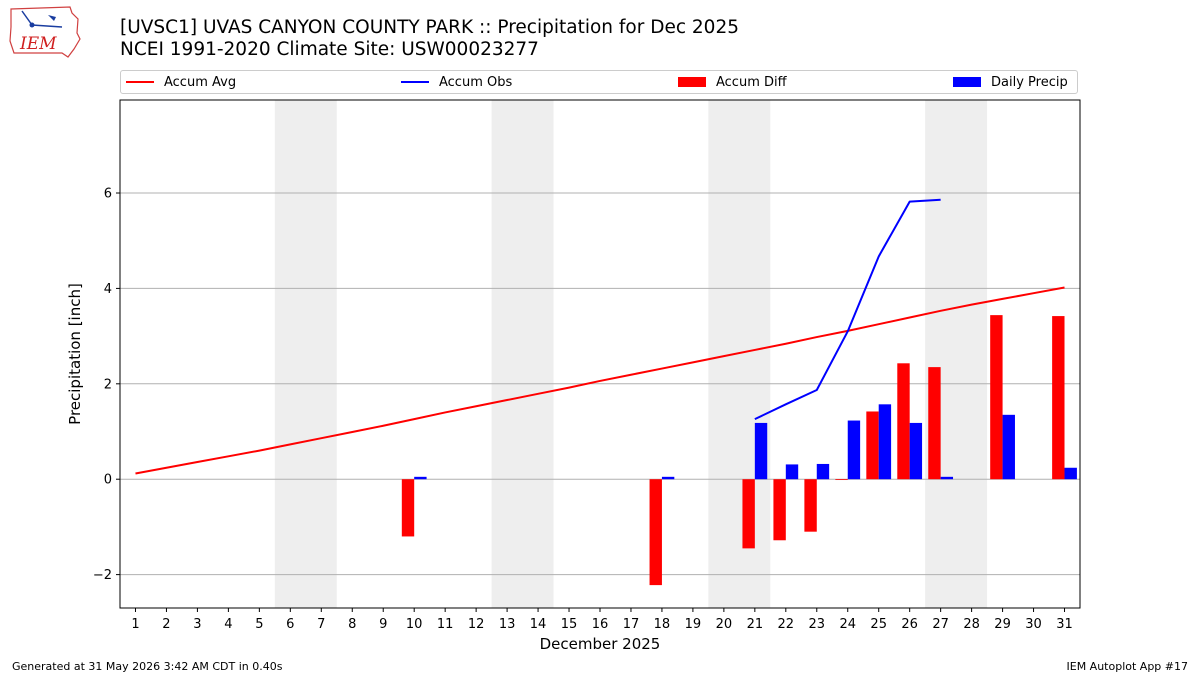 This screenshot has height=675, width=1200. I want to click on x-tick-label: 11, so click(445, 624).